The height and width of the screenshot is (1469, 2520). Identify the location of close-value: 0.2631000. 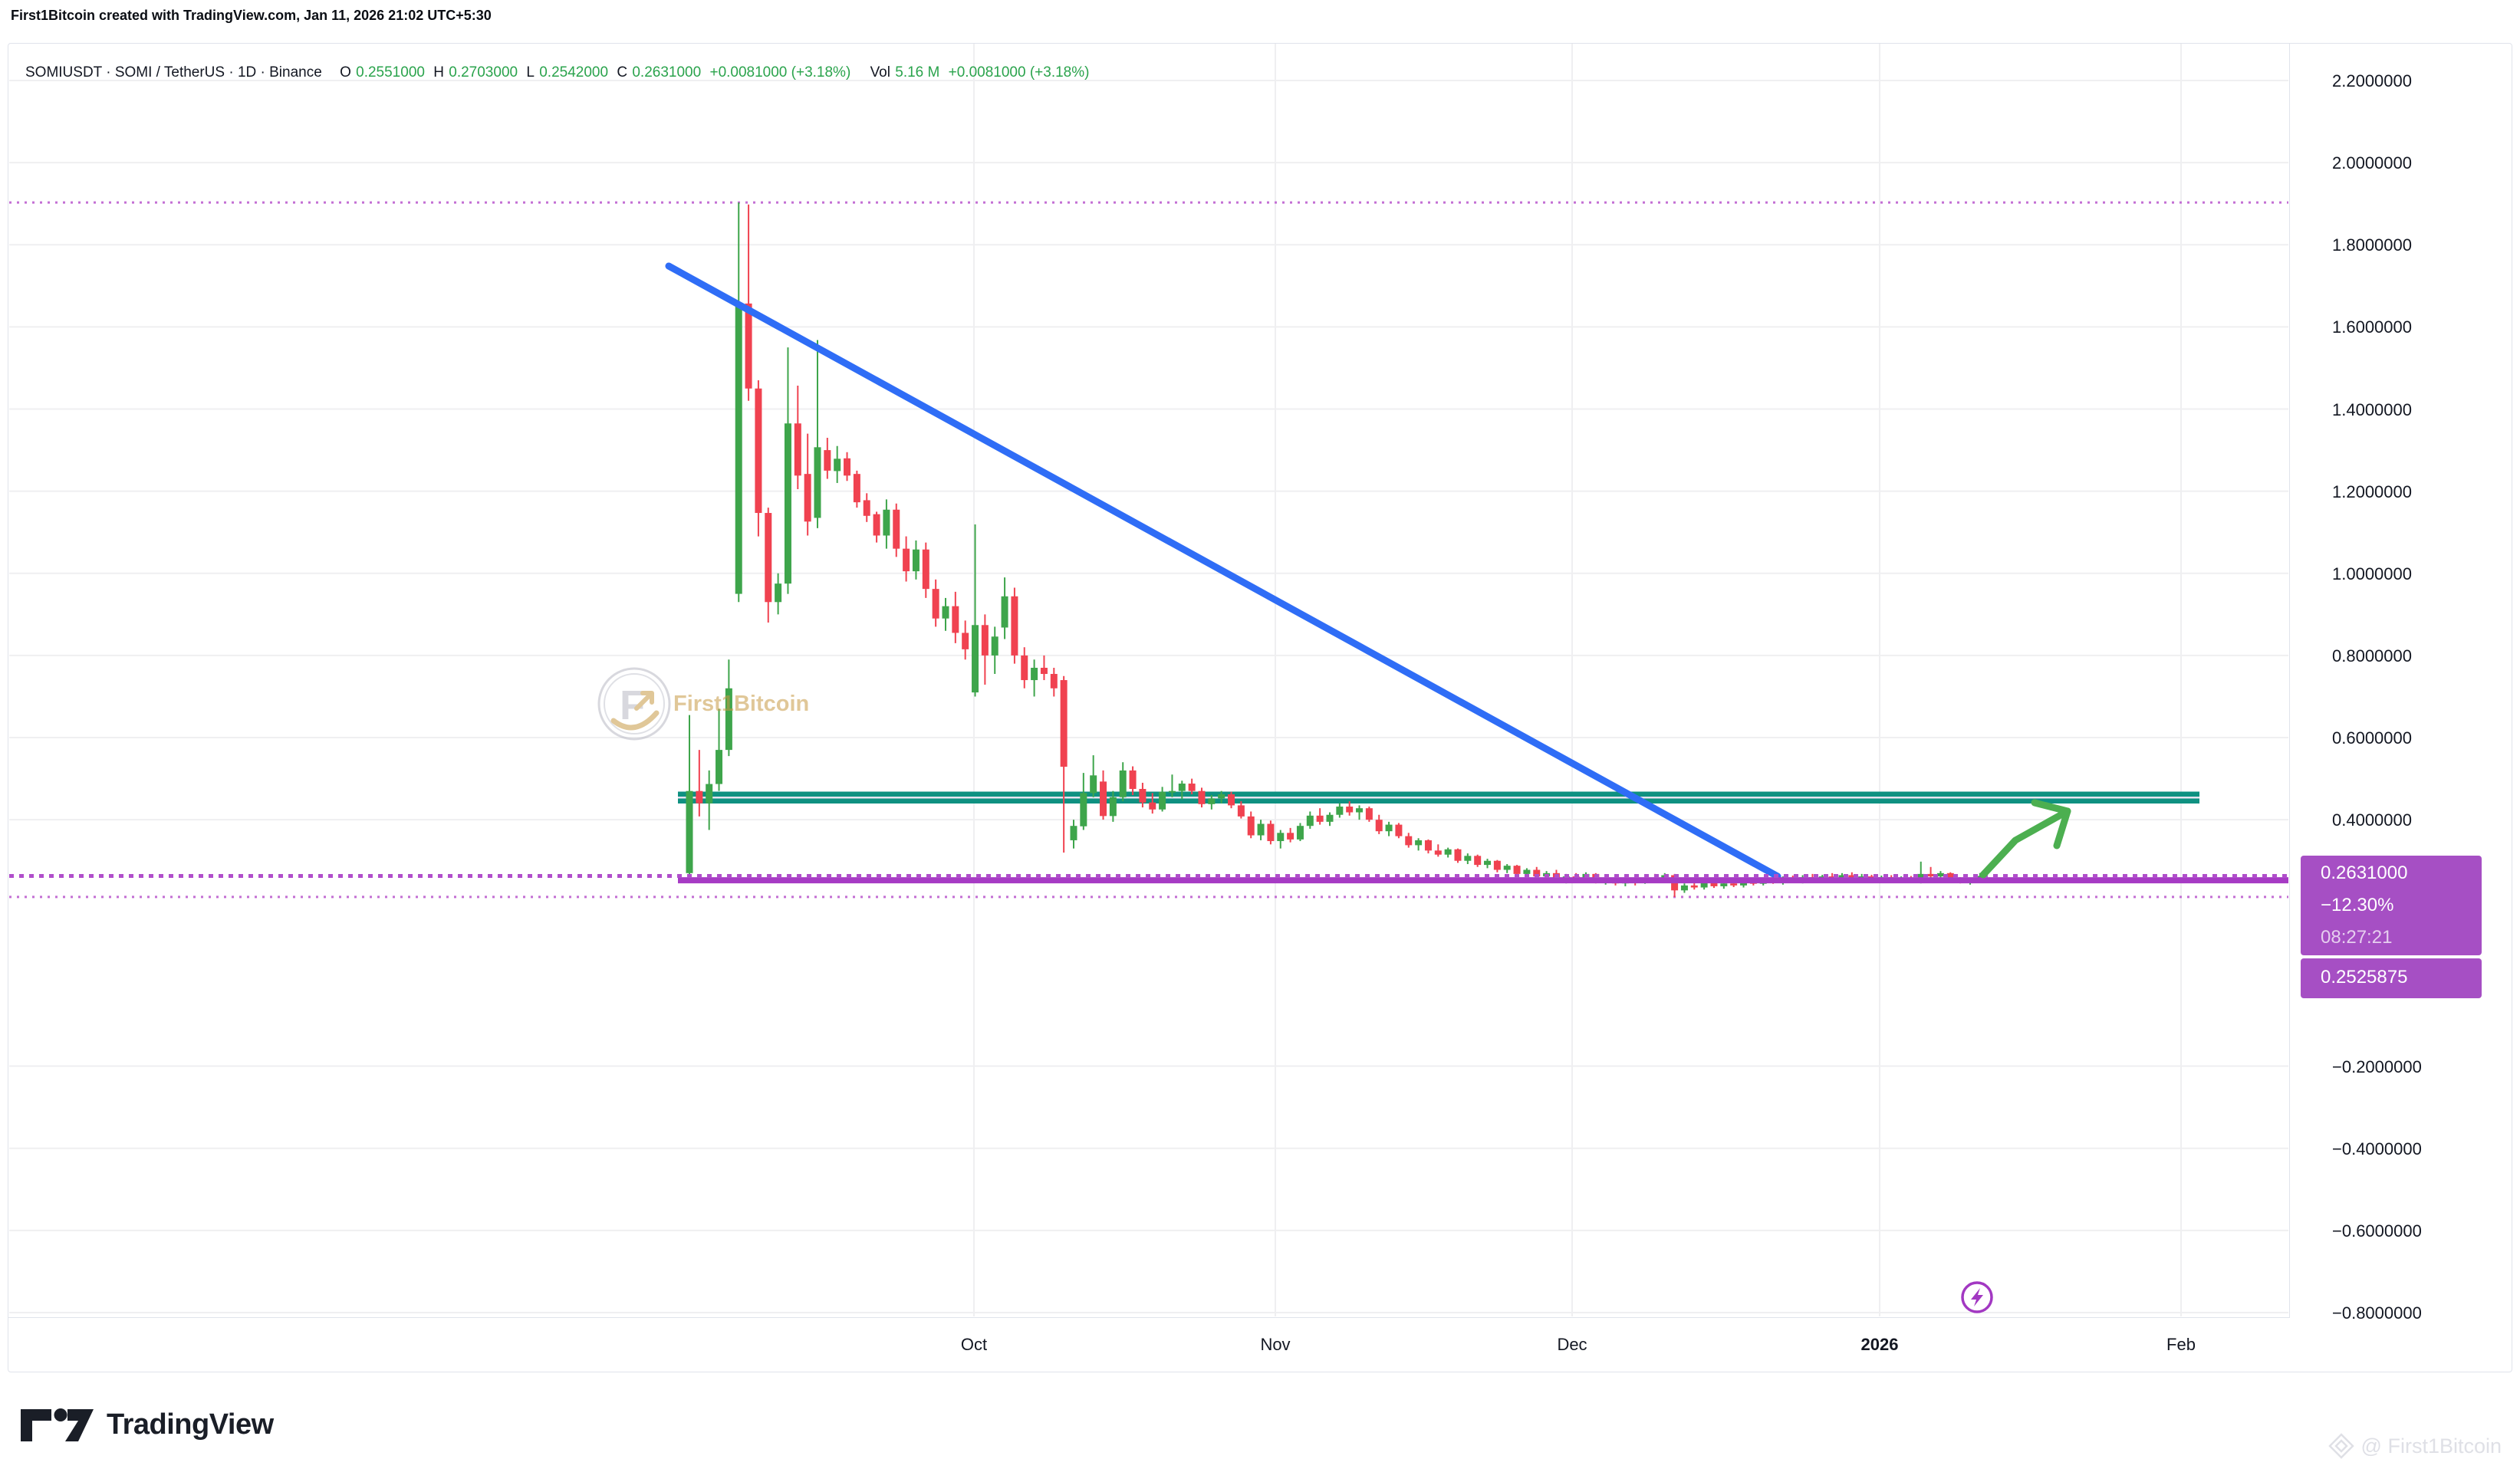
(667, 72).